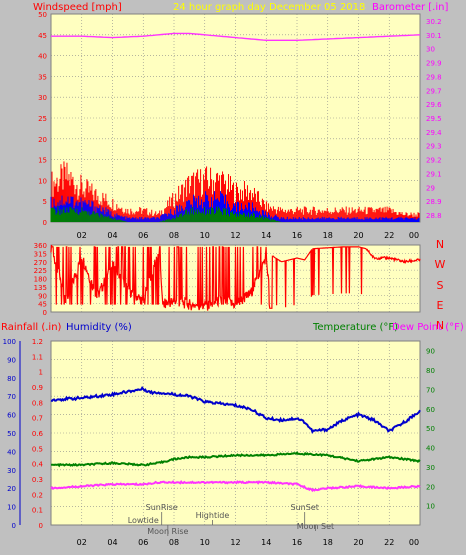  Describe the element at coordinates (430, 50) in the screenshot. I see `baro-y-tick: 30` at that location.